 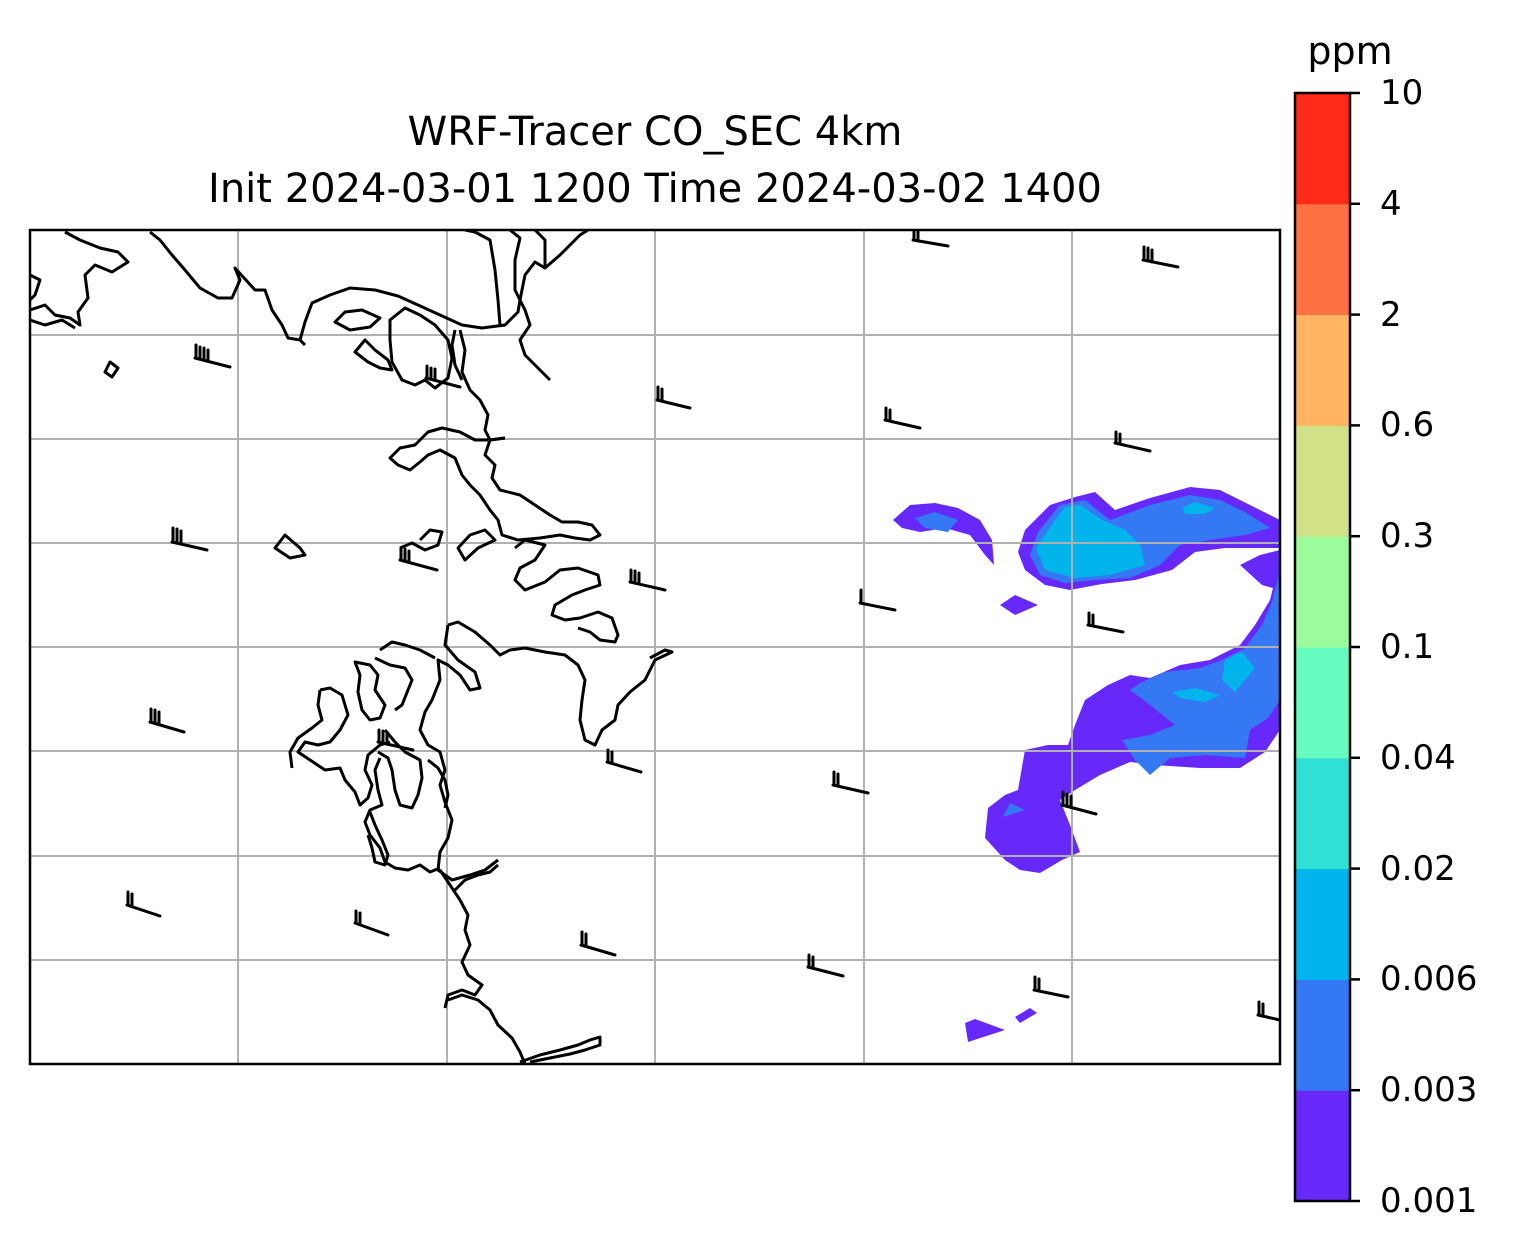 What do you see at coordinates (1402, 93) in the screenshot?
I see `colorbar-tick-label: 10` at bounding box center [1402, 93].